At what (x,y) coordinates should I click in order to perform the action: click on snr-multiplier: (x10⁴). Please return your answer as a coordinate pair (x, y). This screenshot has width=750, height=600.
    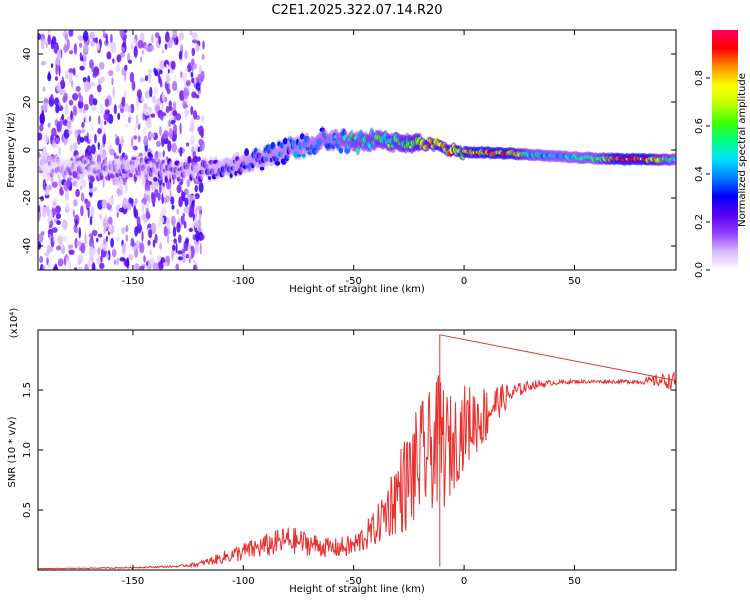
    Looking at the image, I should click on (14, 323).